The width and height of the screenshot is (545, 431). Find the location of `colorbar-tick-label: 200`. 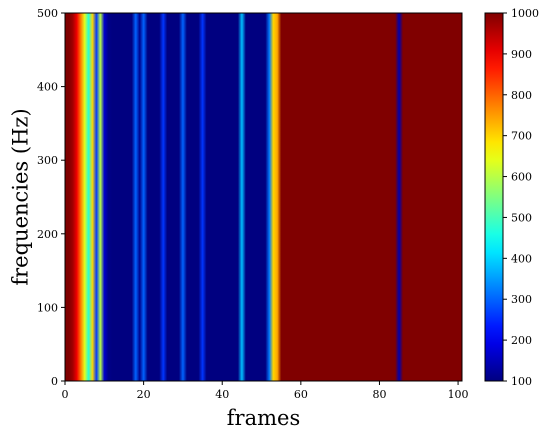

colorbar-tick-label: 200 is located at coordinates (521, 340).